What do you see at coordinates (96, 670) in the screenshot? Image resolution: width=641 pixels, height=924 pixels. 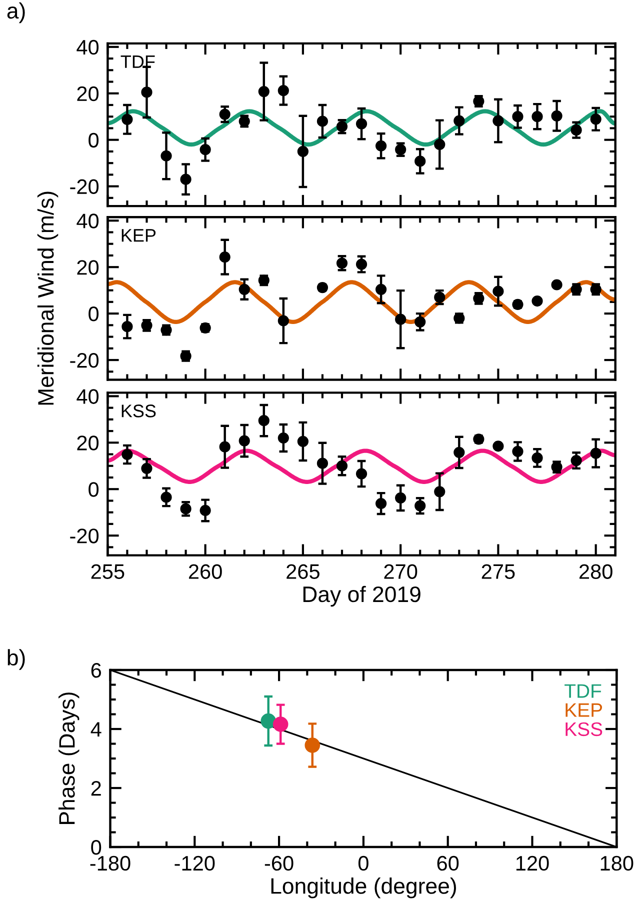 I see `y-tick-label: 6` at bounding box center [96, 670].